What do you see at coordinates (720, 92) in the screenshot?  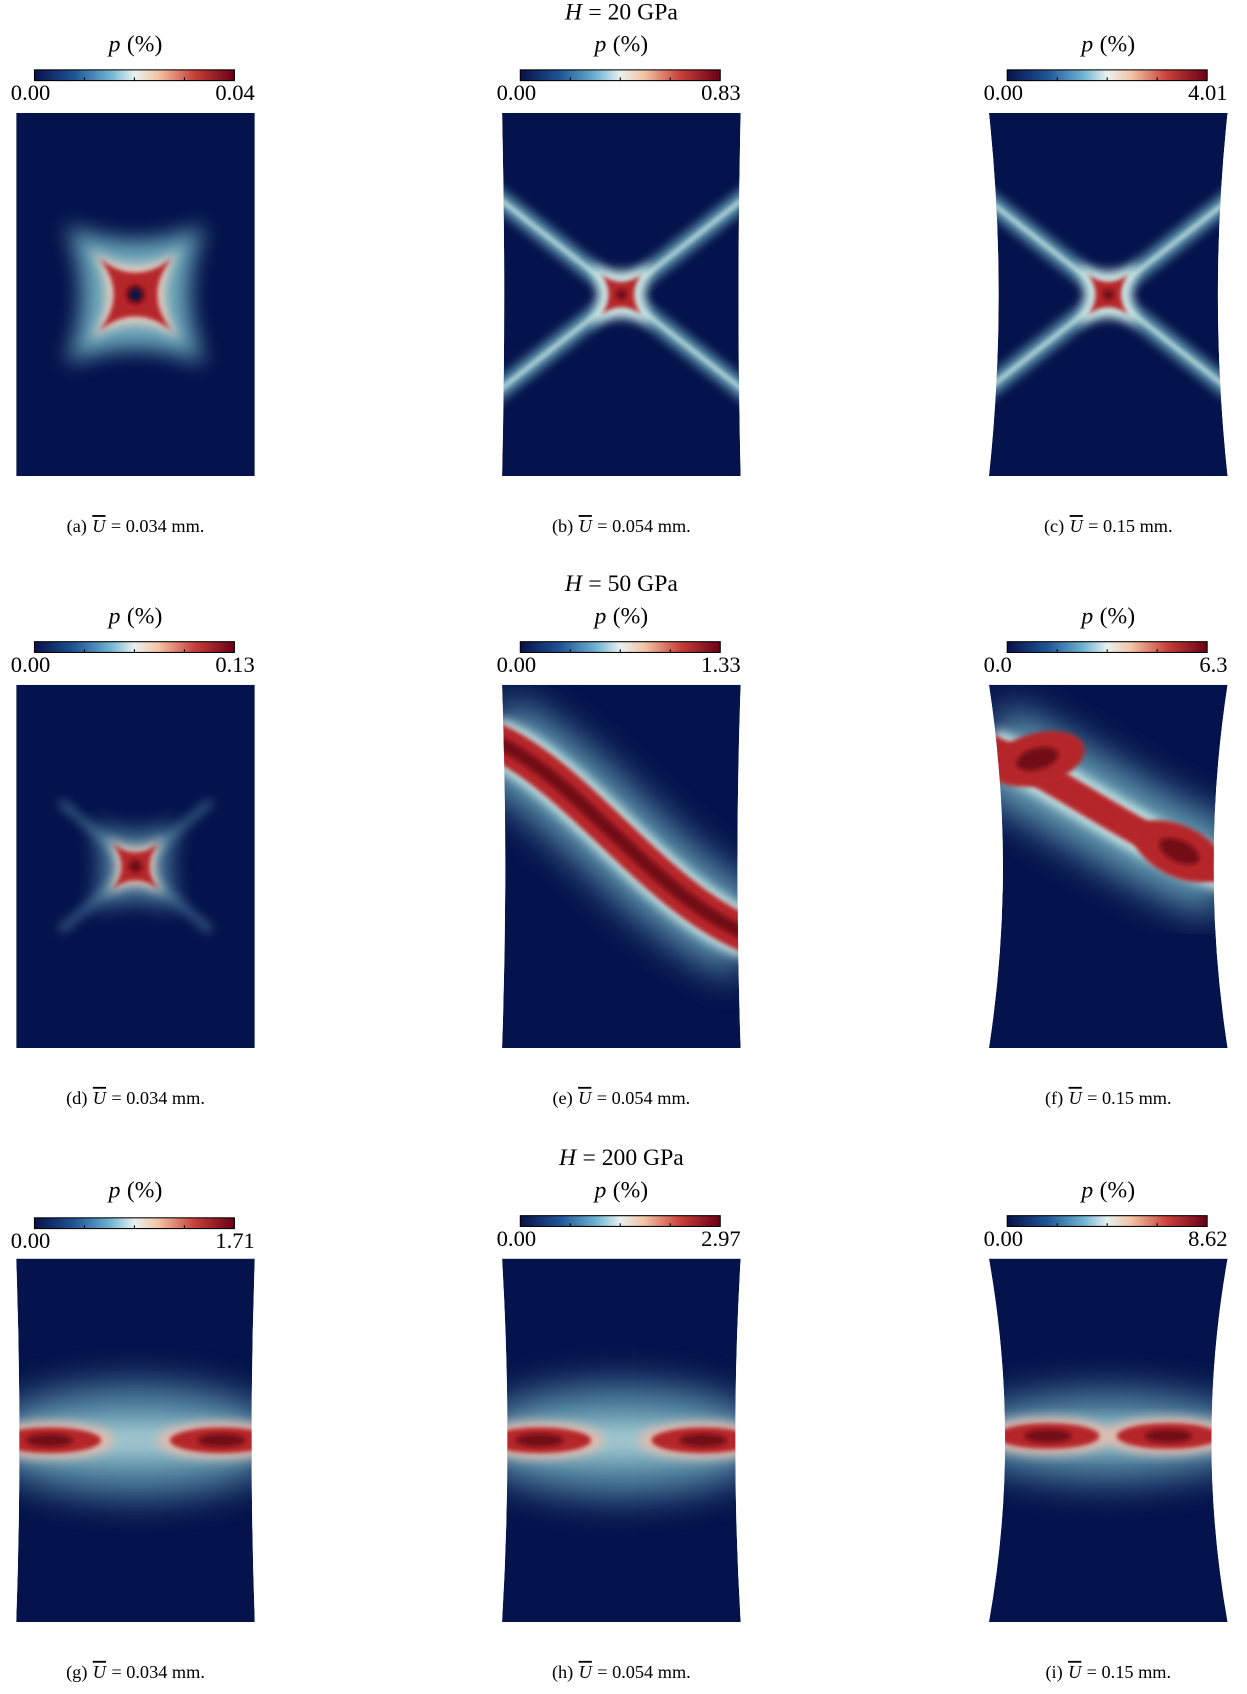 I see `colorbar-max: 0.83` at bounding box center [720, 92].